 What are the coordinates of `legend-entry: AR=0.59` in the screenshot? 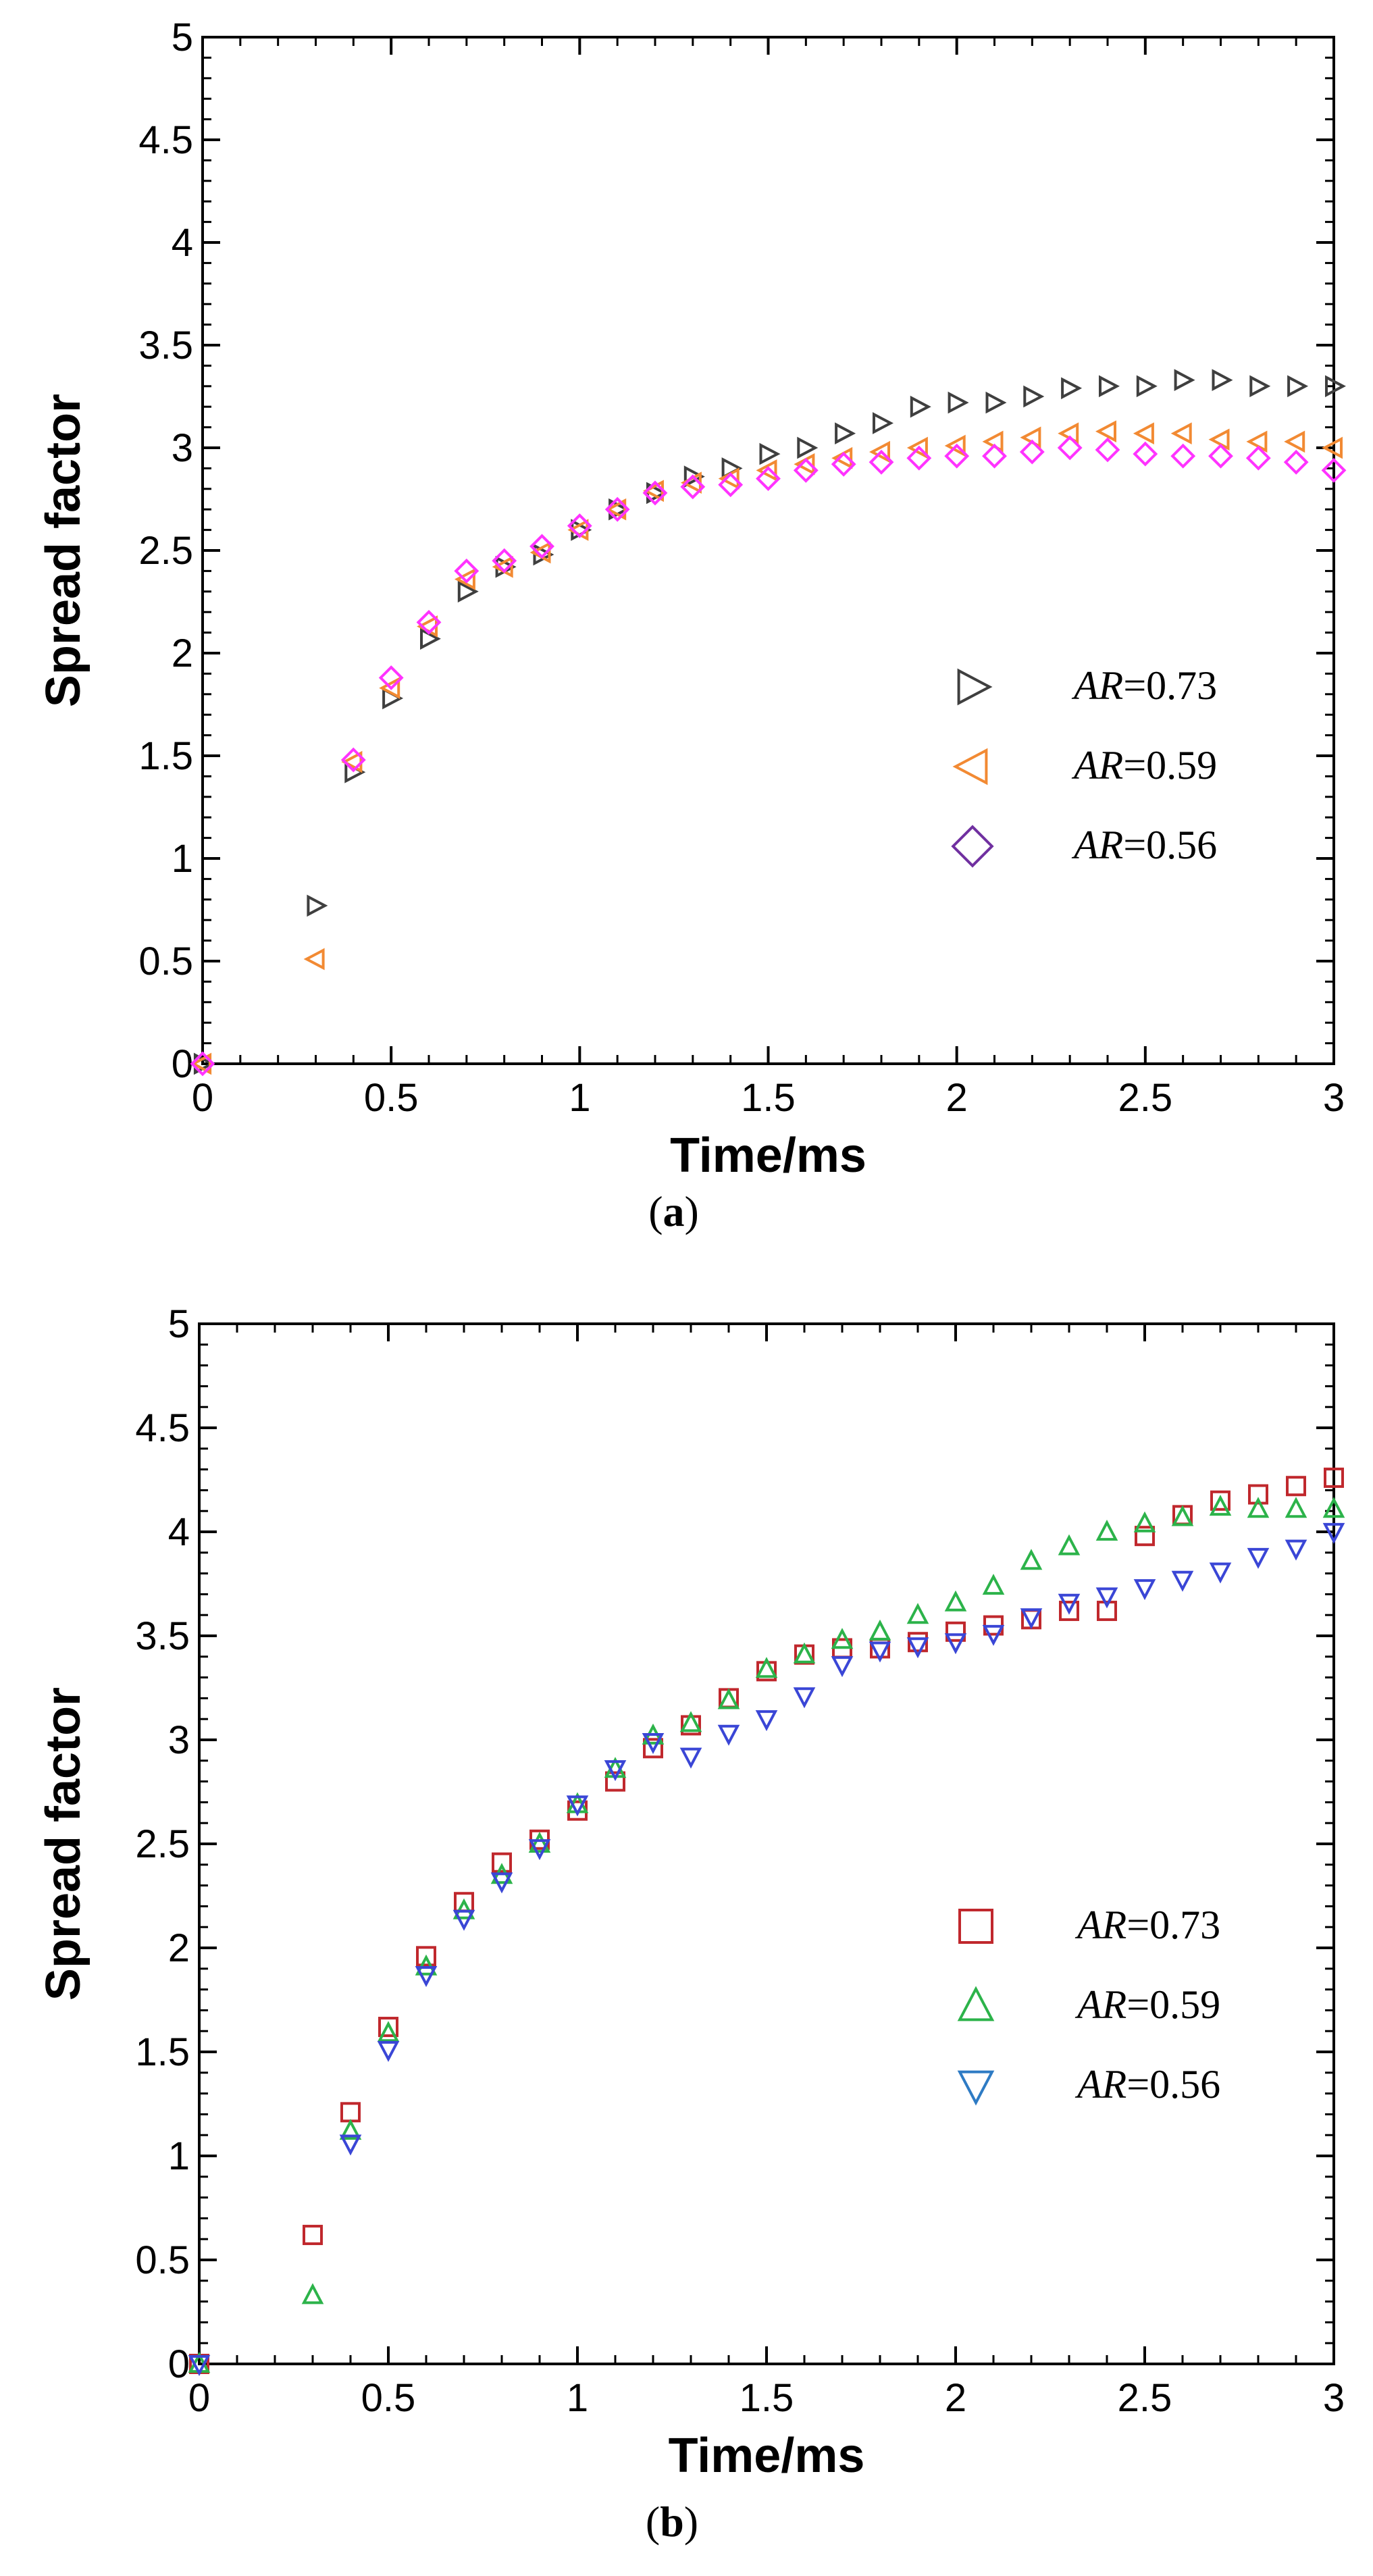 It's located at (1147, 2004).